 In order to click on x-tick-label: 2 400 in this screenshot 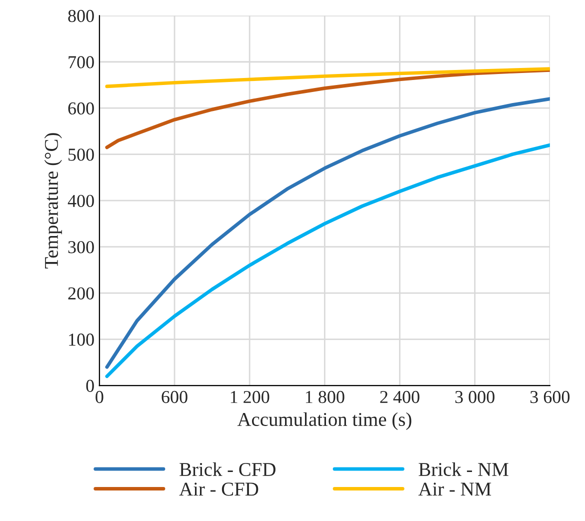, I will do `click(400, 397)`.